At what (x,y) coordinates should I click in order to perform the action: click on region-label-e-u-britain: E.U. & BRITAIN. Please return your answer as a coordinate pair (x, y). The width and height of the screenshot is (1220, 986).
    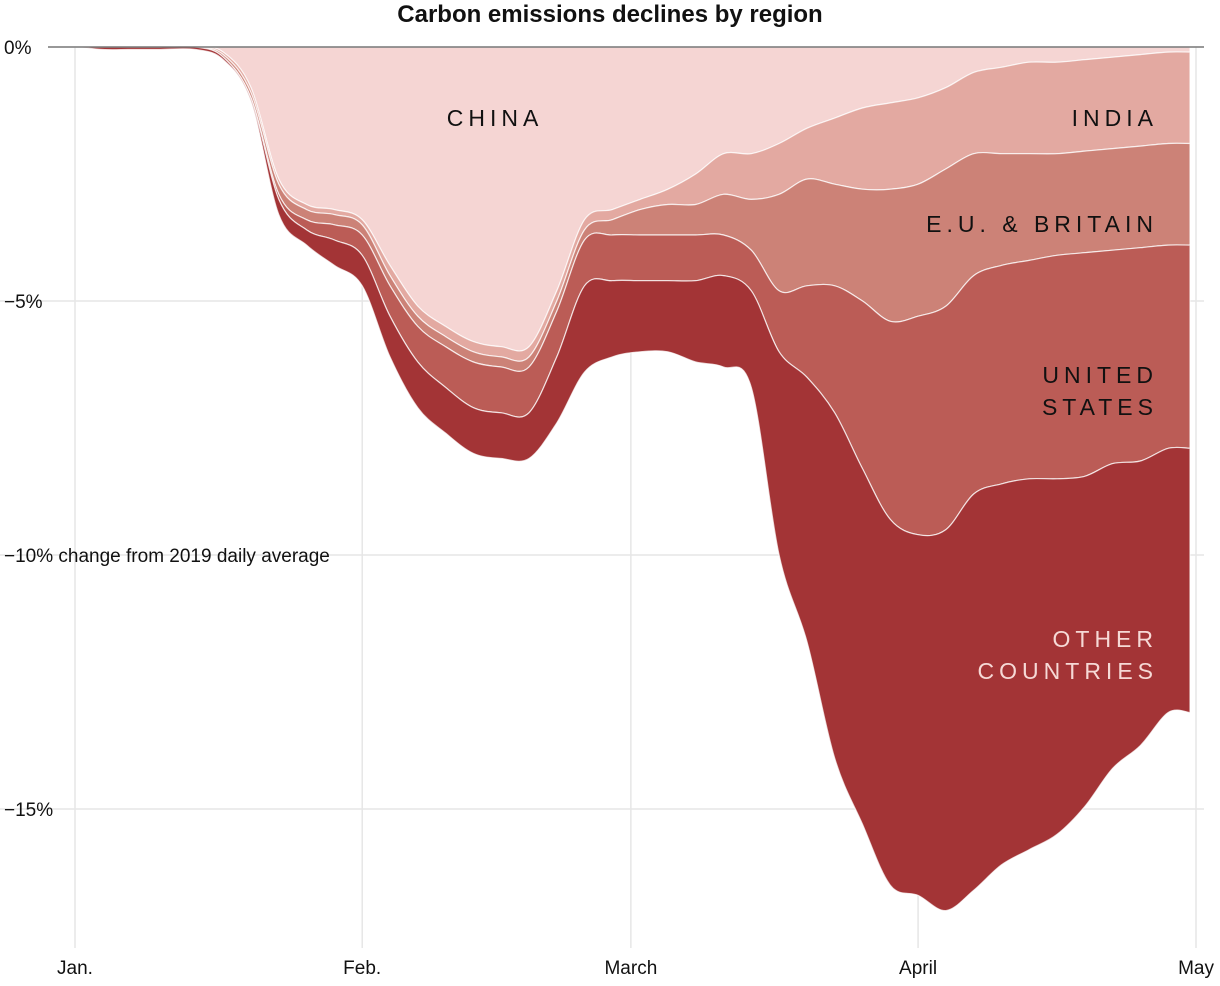
    Looking at the image, I should click on (1042, 224).